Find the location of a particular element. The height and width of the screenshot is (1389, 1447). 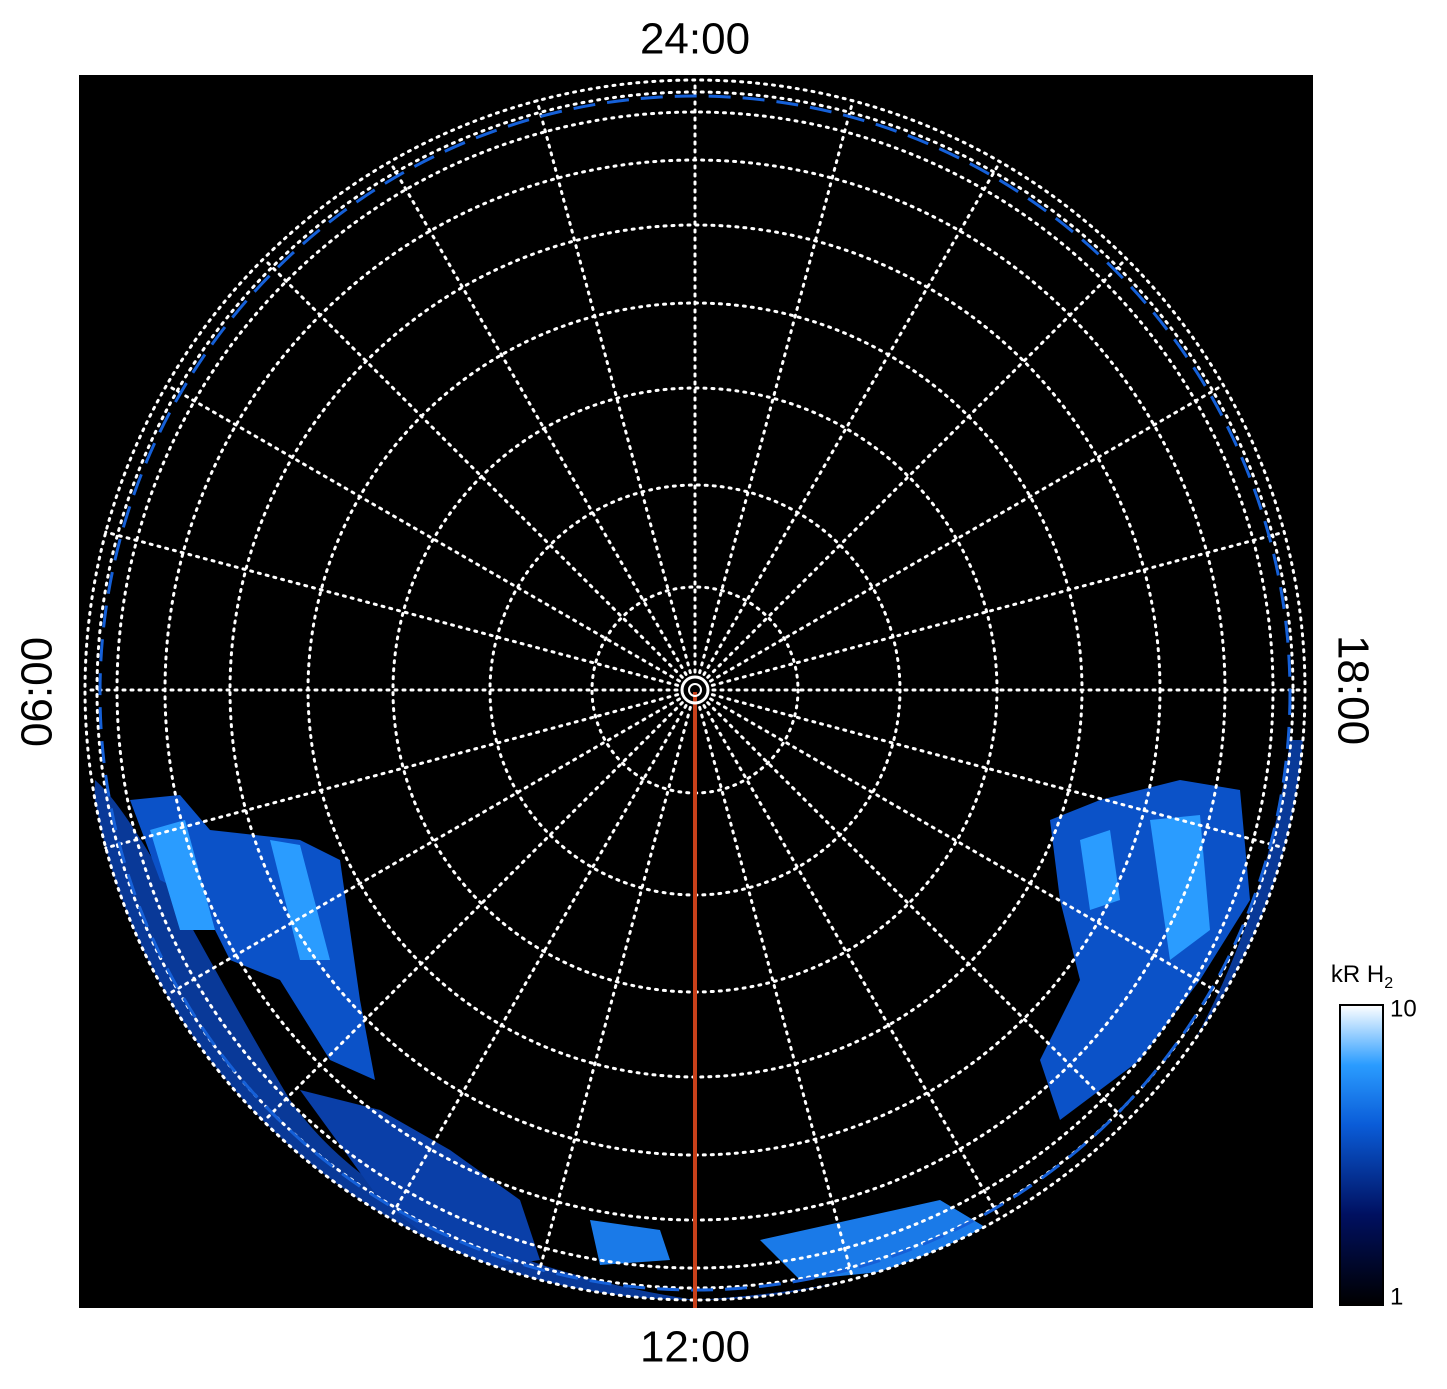

aurora-dawn-bright is located at coordinates (240, 890).